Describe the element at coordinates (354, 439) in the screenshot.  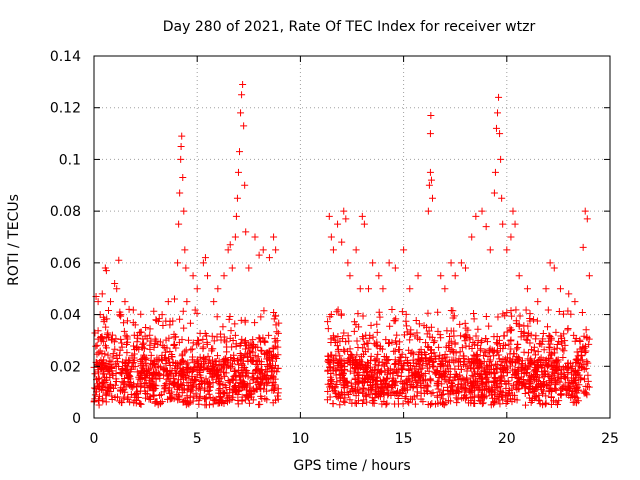
I see `x-tick-labels: 0 5 10 15 20 25` at that location.